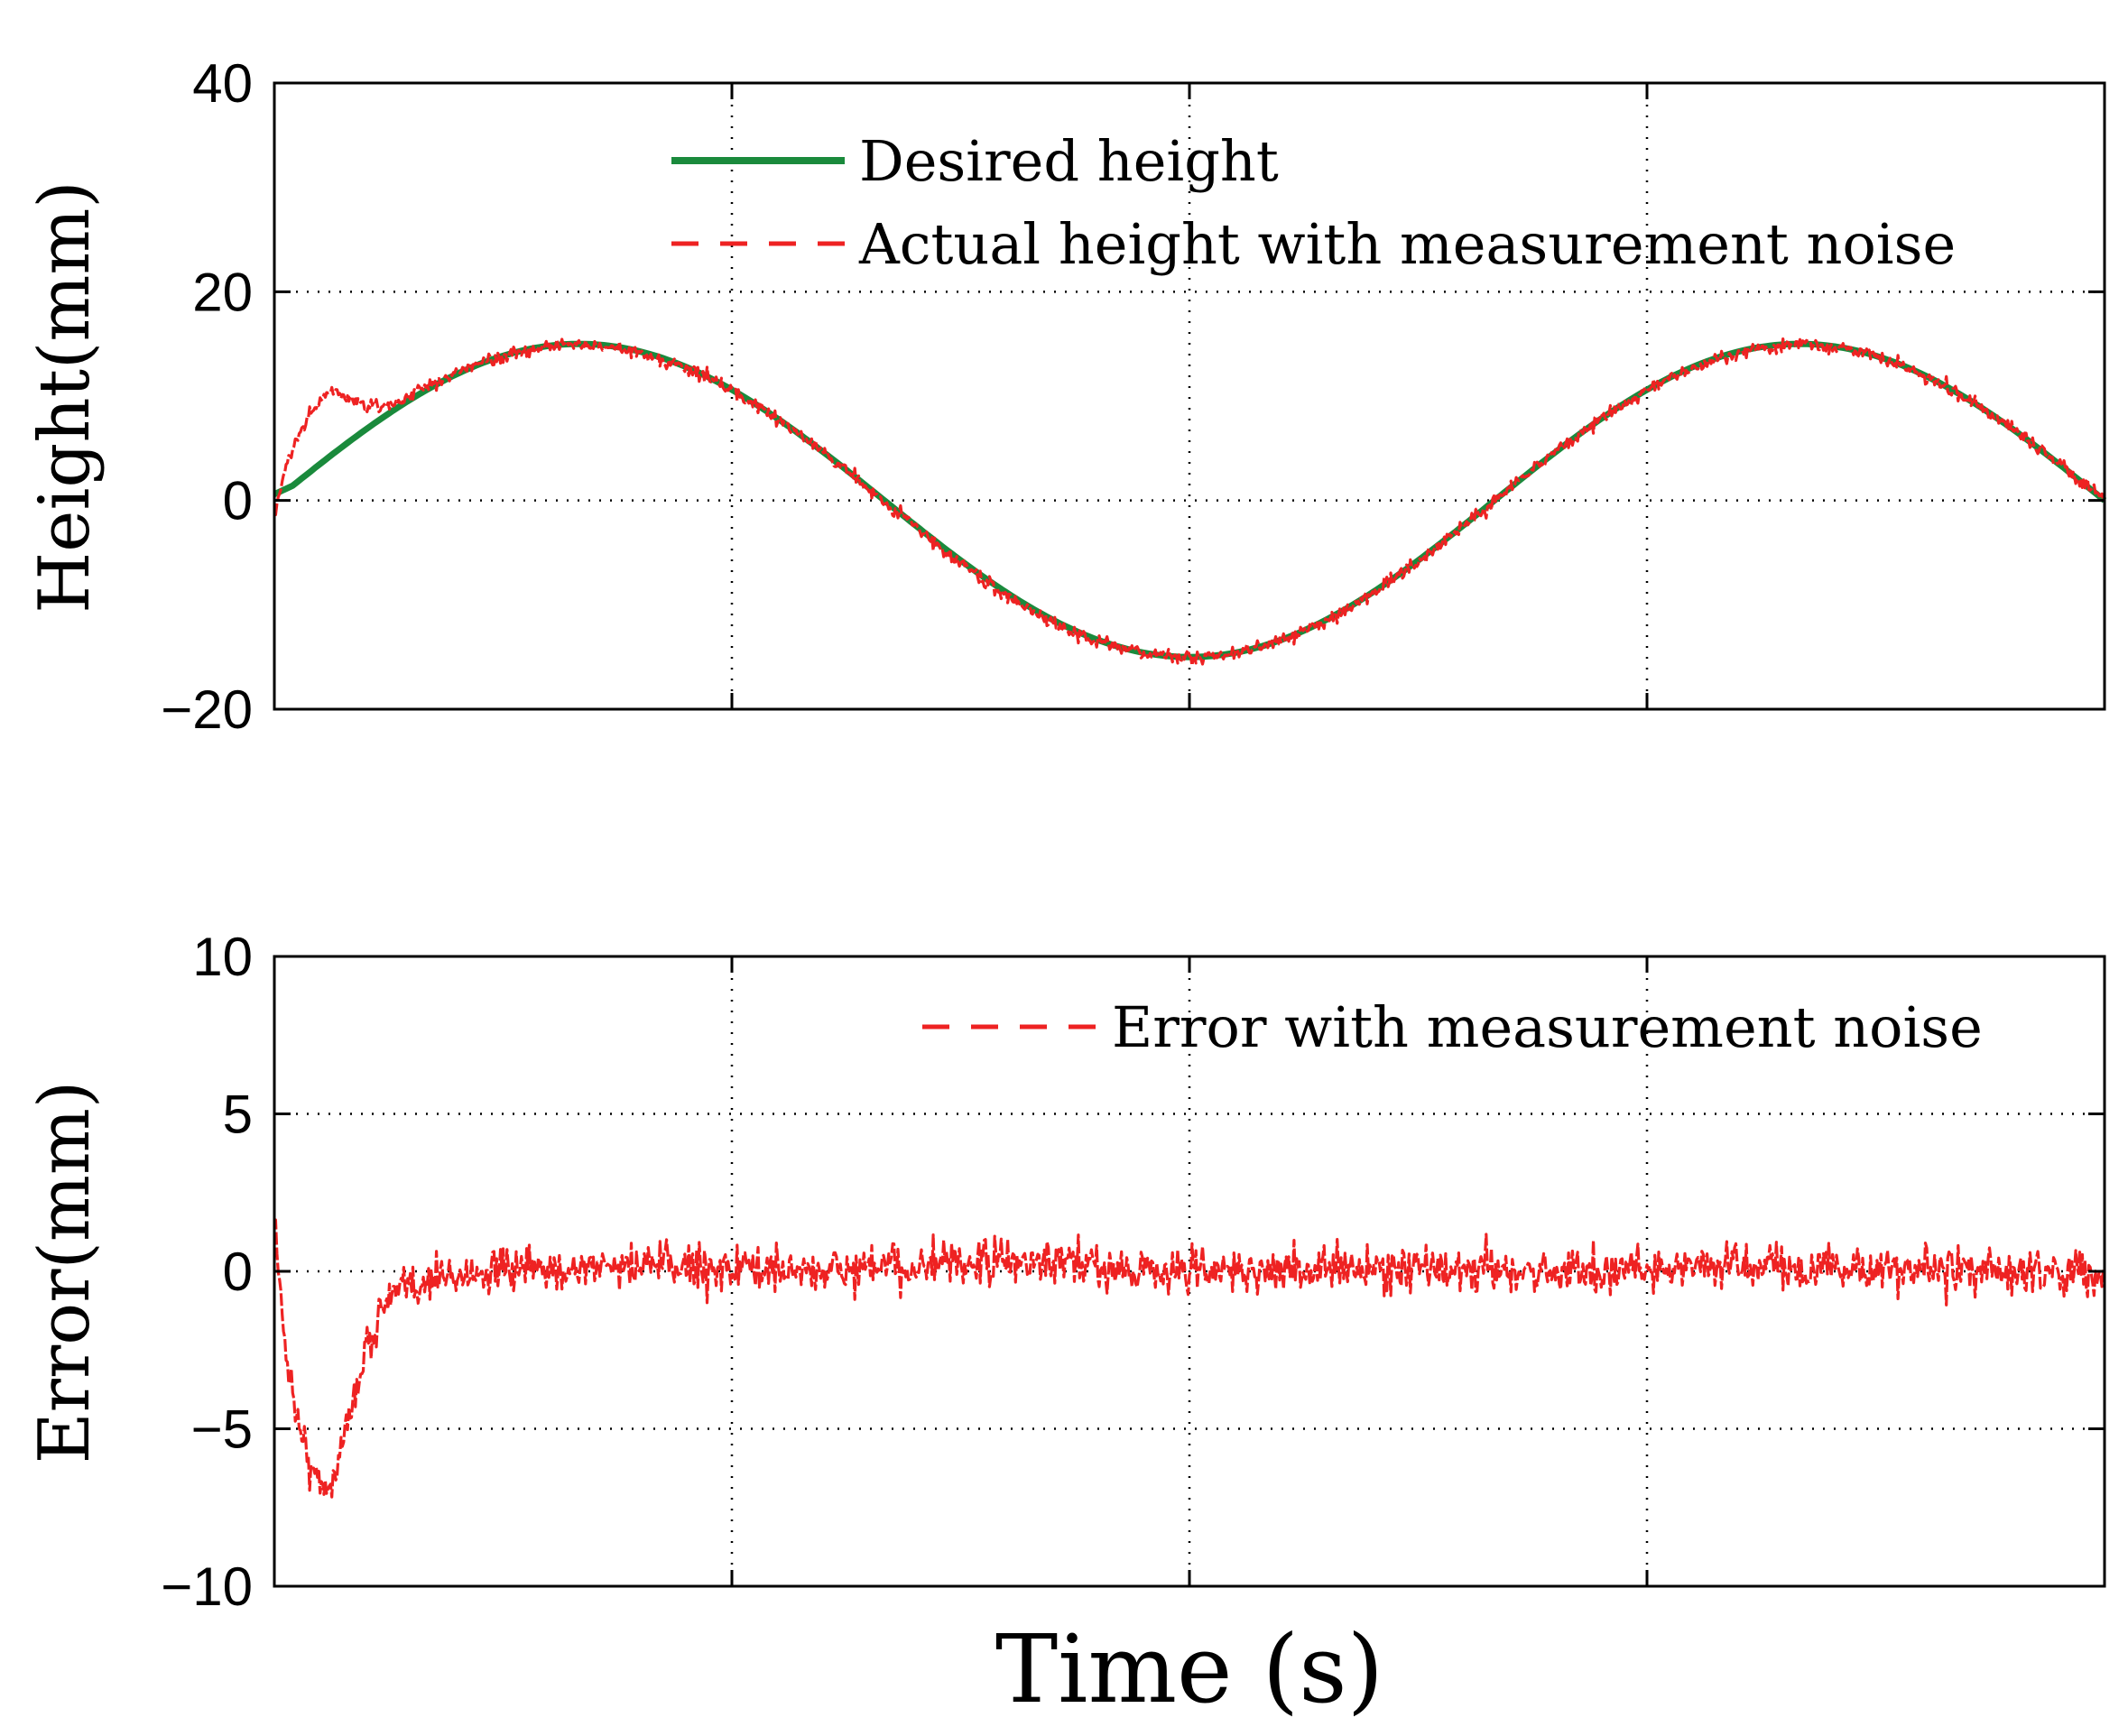 Image resolution: width=2128 pixels, height=1736 pixels. What do you see at coordinates (207, 710) in the screenshot?
I see `height-ytick-label-3: −20` at bounding box center [207, 710].